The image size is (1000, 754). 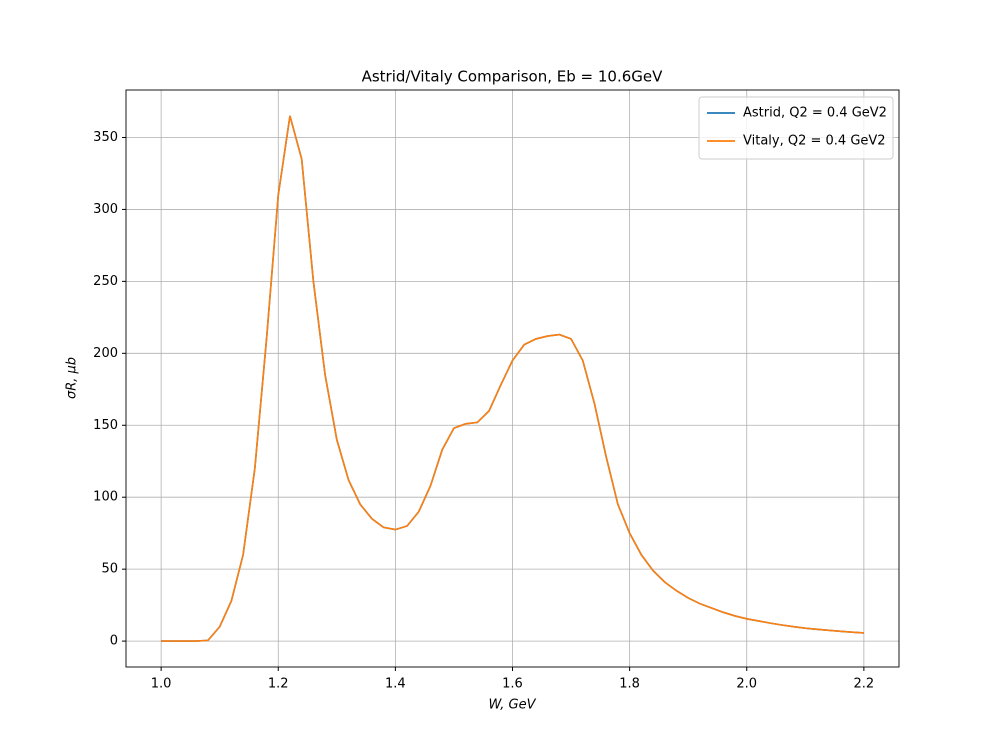 What do you see at coordinates (105, 425) in the screenshot?
I see `y-tick-label: 150` at bounding box center [105, 425].